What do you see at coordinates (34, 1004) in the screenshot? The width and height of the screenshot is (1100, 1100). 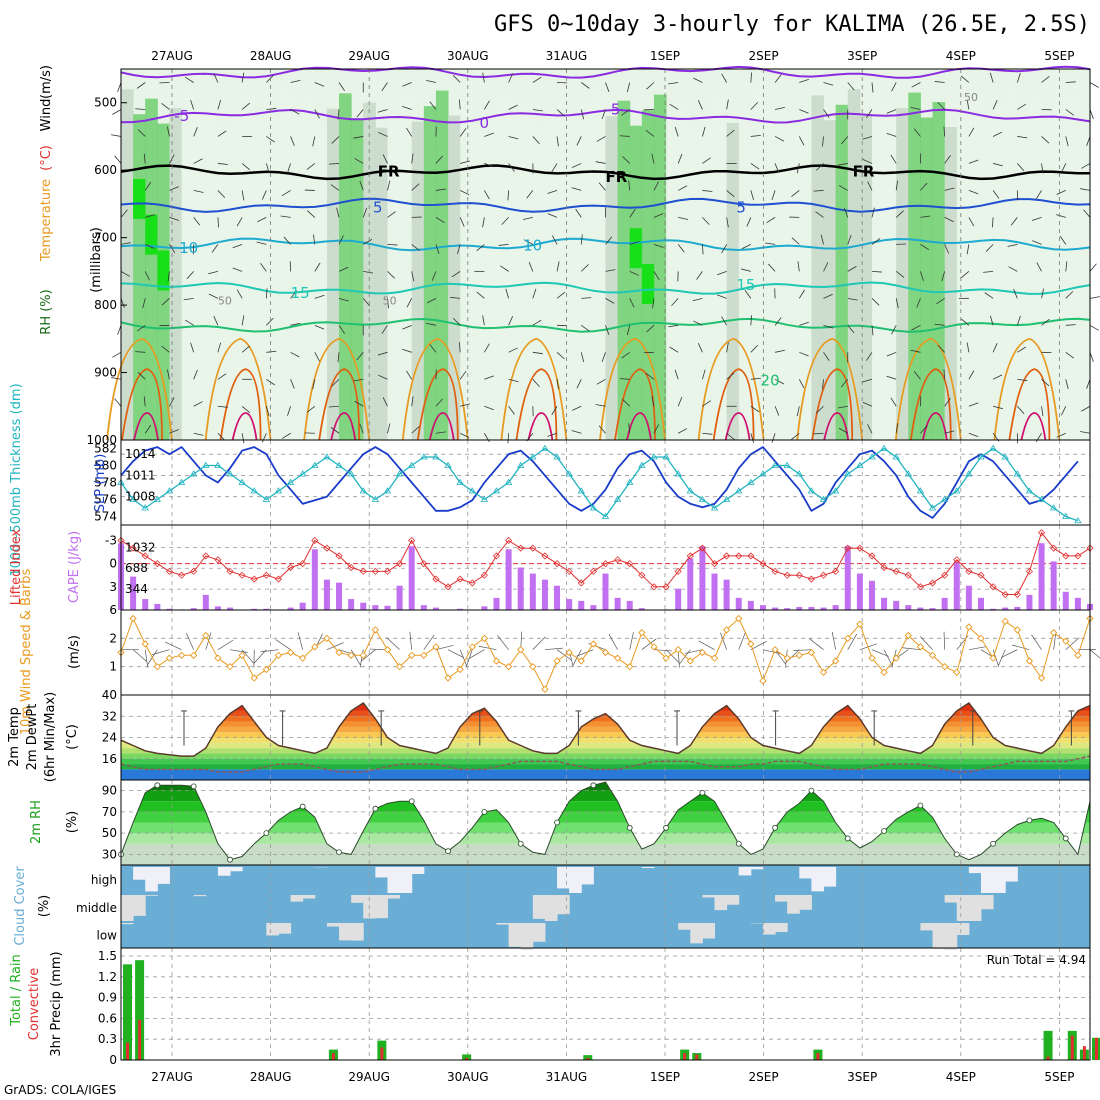 I see `precip-conv-legend: Convective` at bounding box center [34, 1004].